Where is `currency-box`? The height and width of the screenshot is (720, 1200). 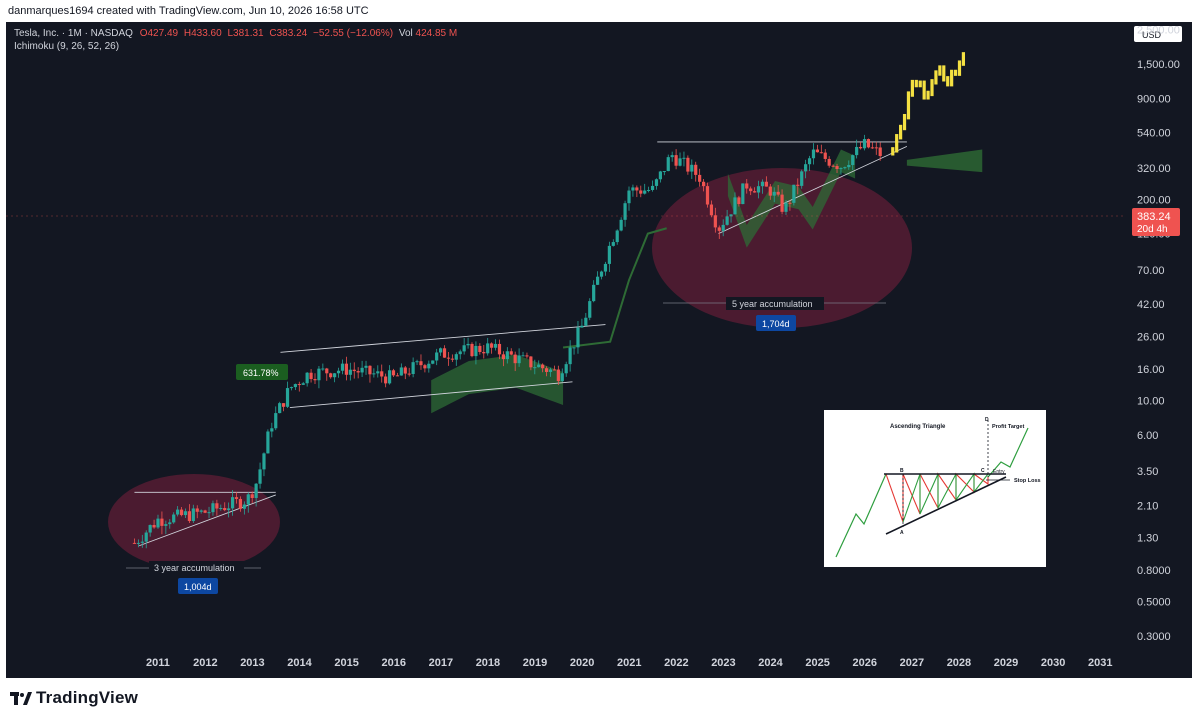 currency-box is located at coordinates (1158, 34).